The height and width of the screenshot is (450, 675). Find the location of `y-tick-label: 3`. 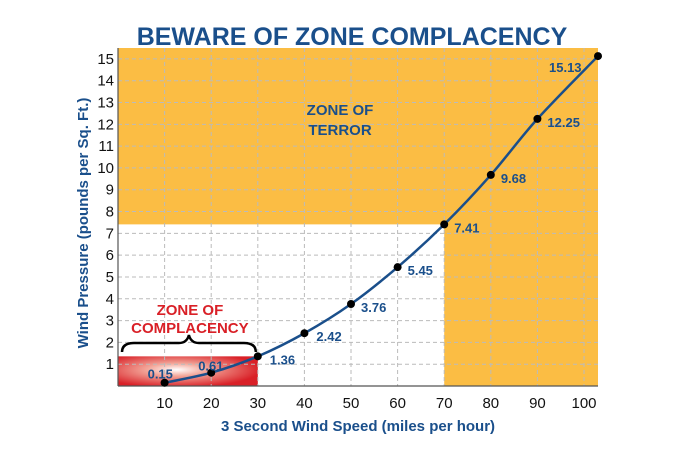

y-tick-label: 3 is located at coordinates (110, 321).